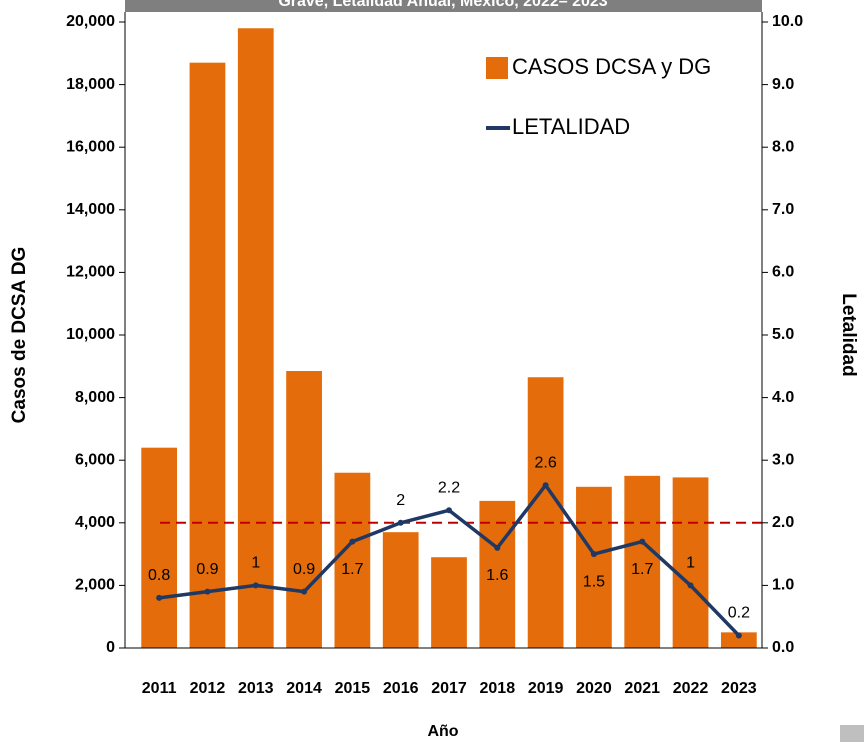  I want to click on x-tick-label: 2017, so click(449, 688).